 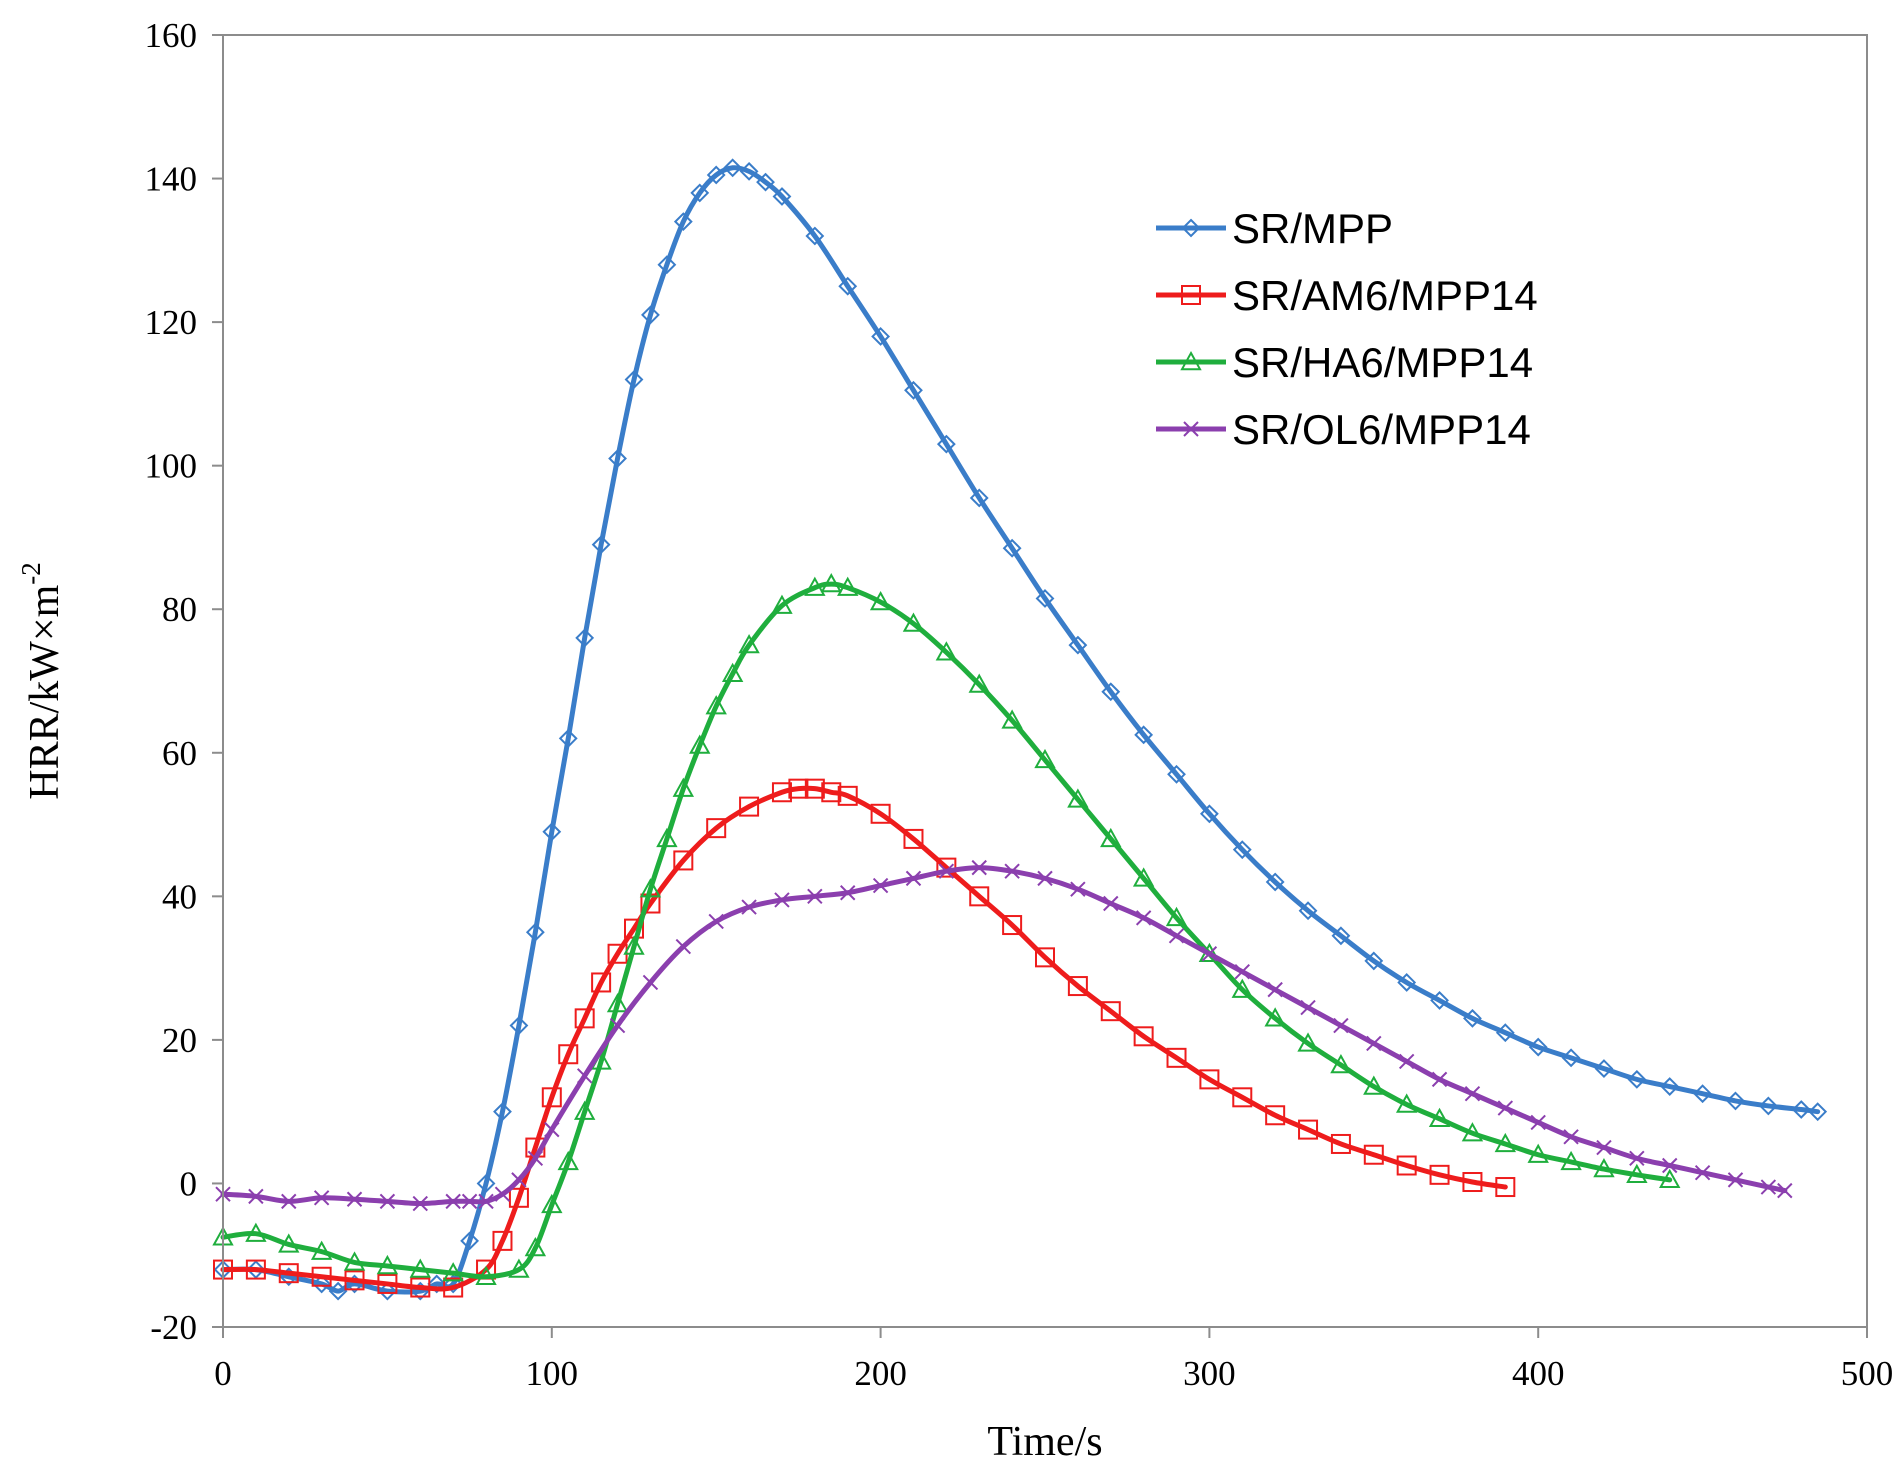 What do you see at coordinates (31, 573) in the screenshot?
I see `y-axis-title-superscript: -2` at bounding box center [31, 573].